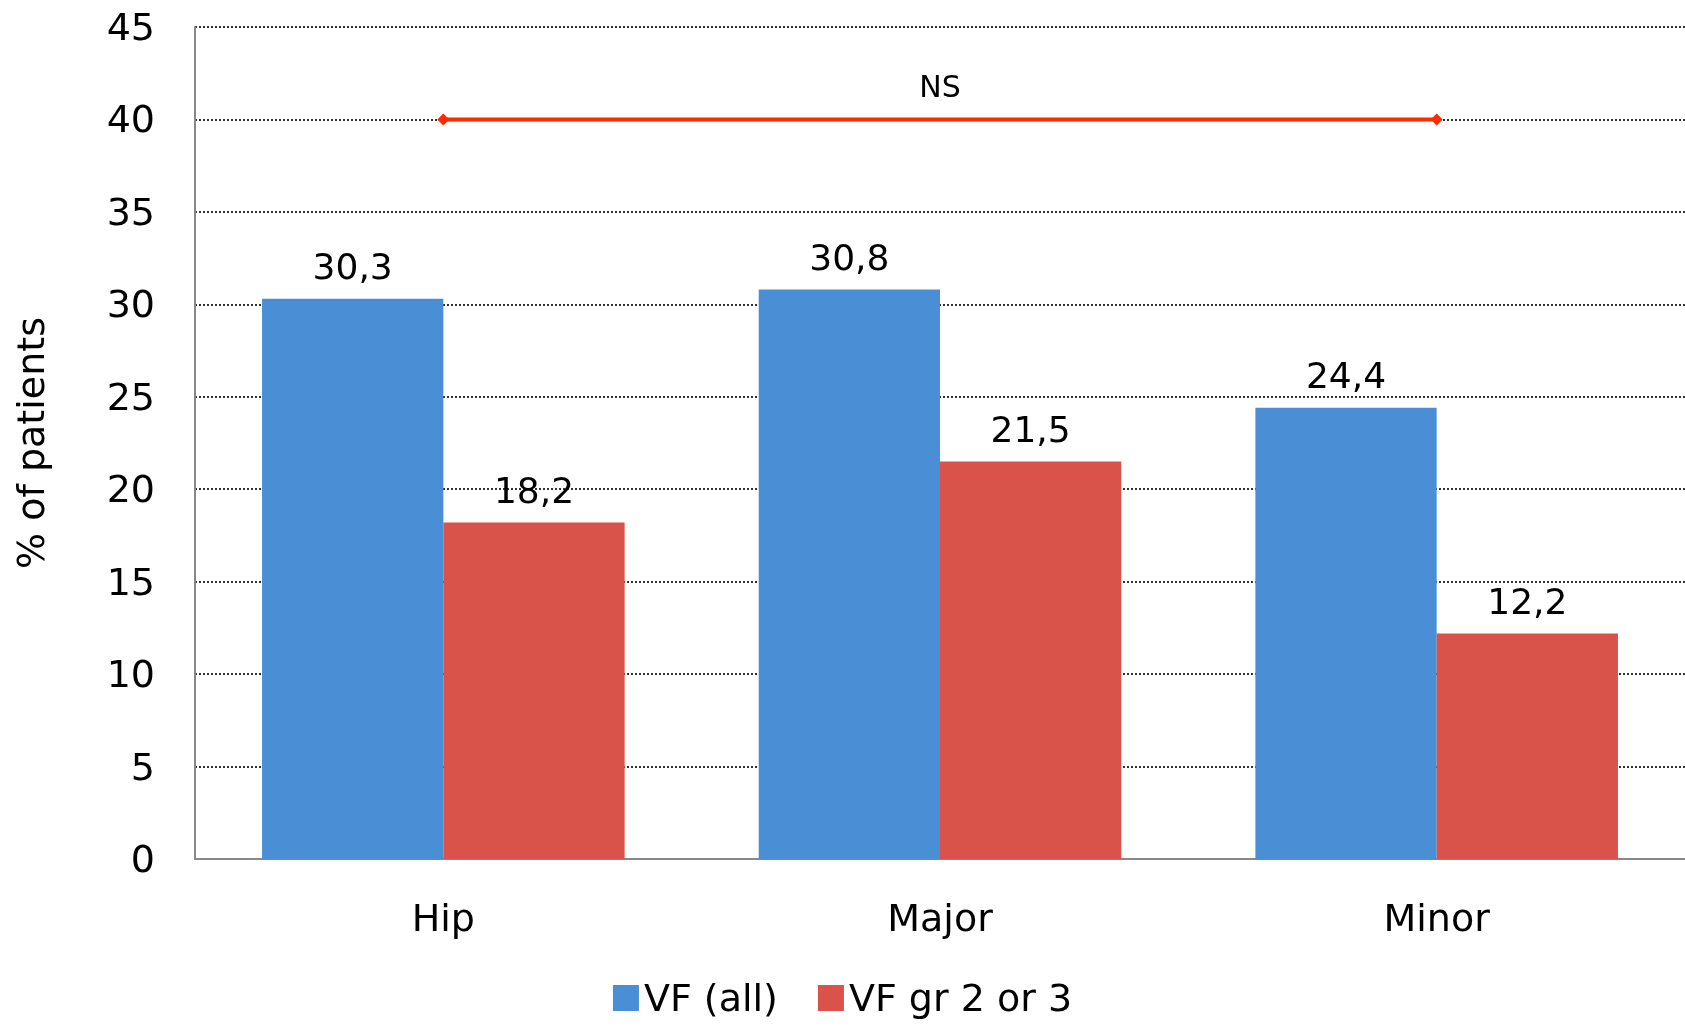  I want to click on x-tick-label: Minor, so click(1437, 918).